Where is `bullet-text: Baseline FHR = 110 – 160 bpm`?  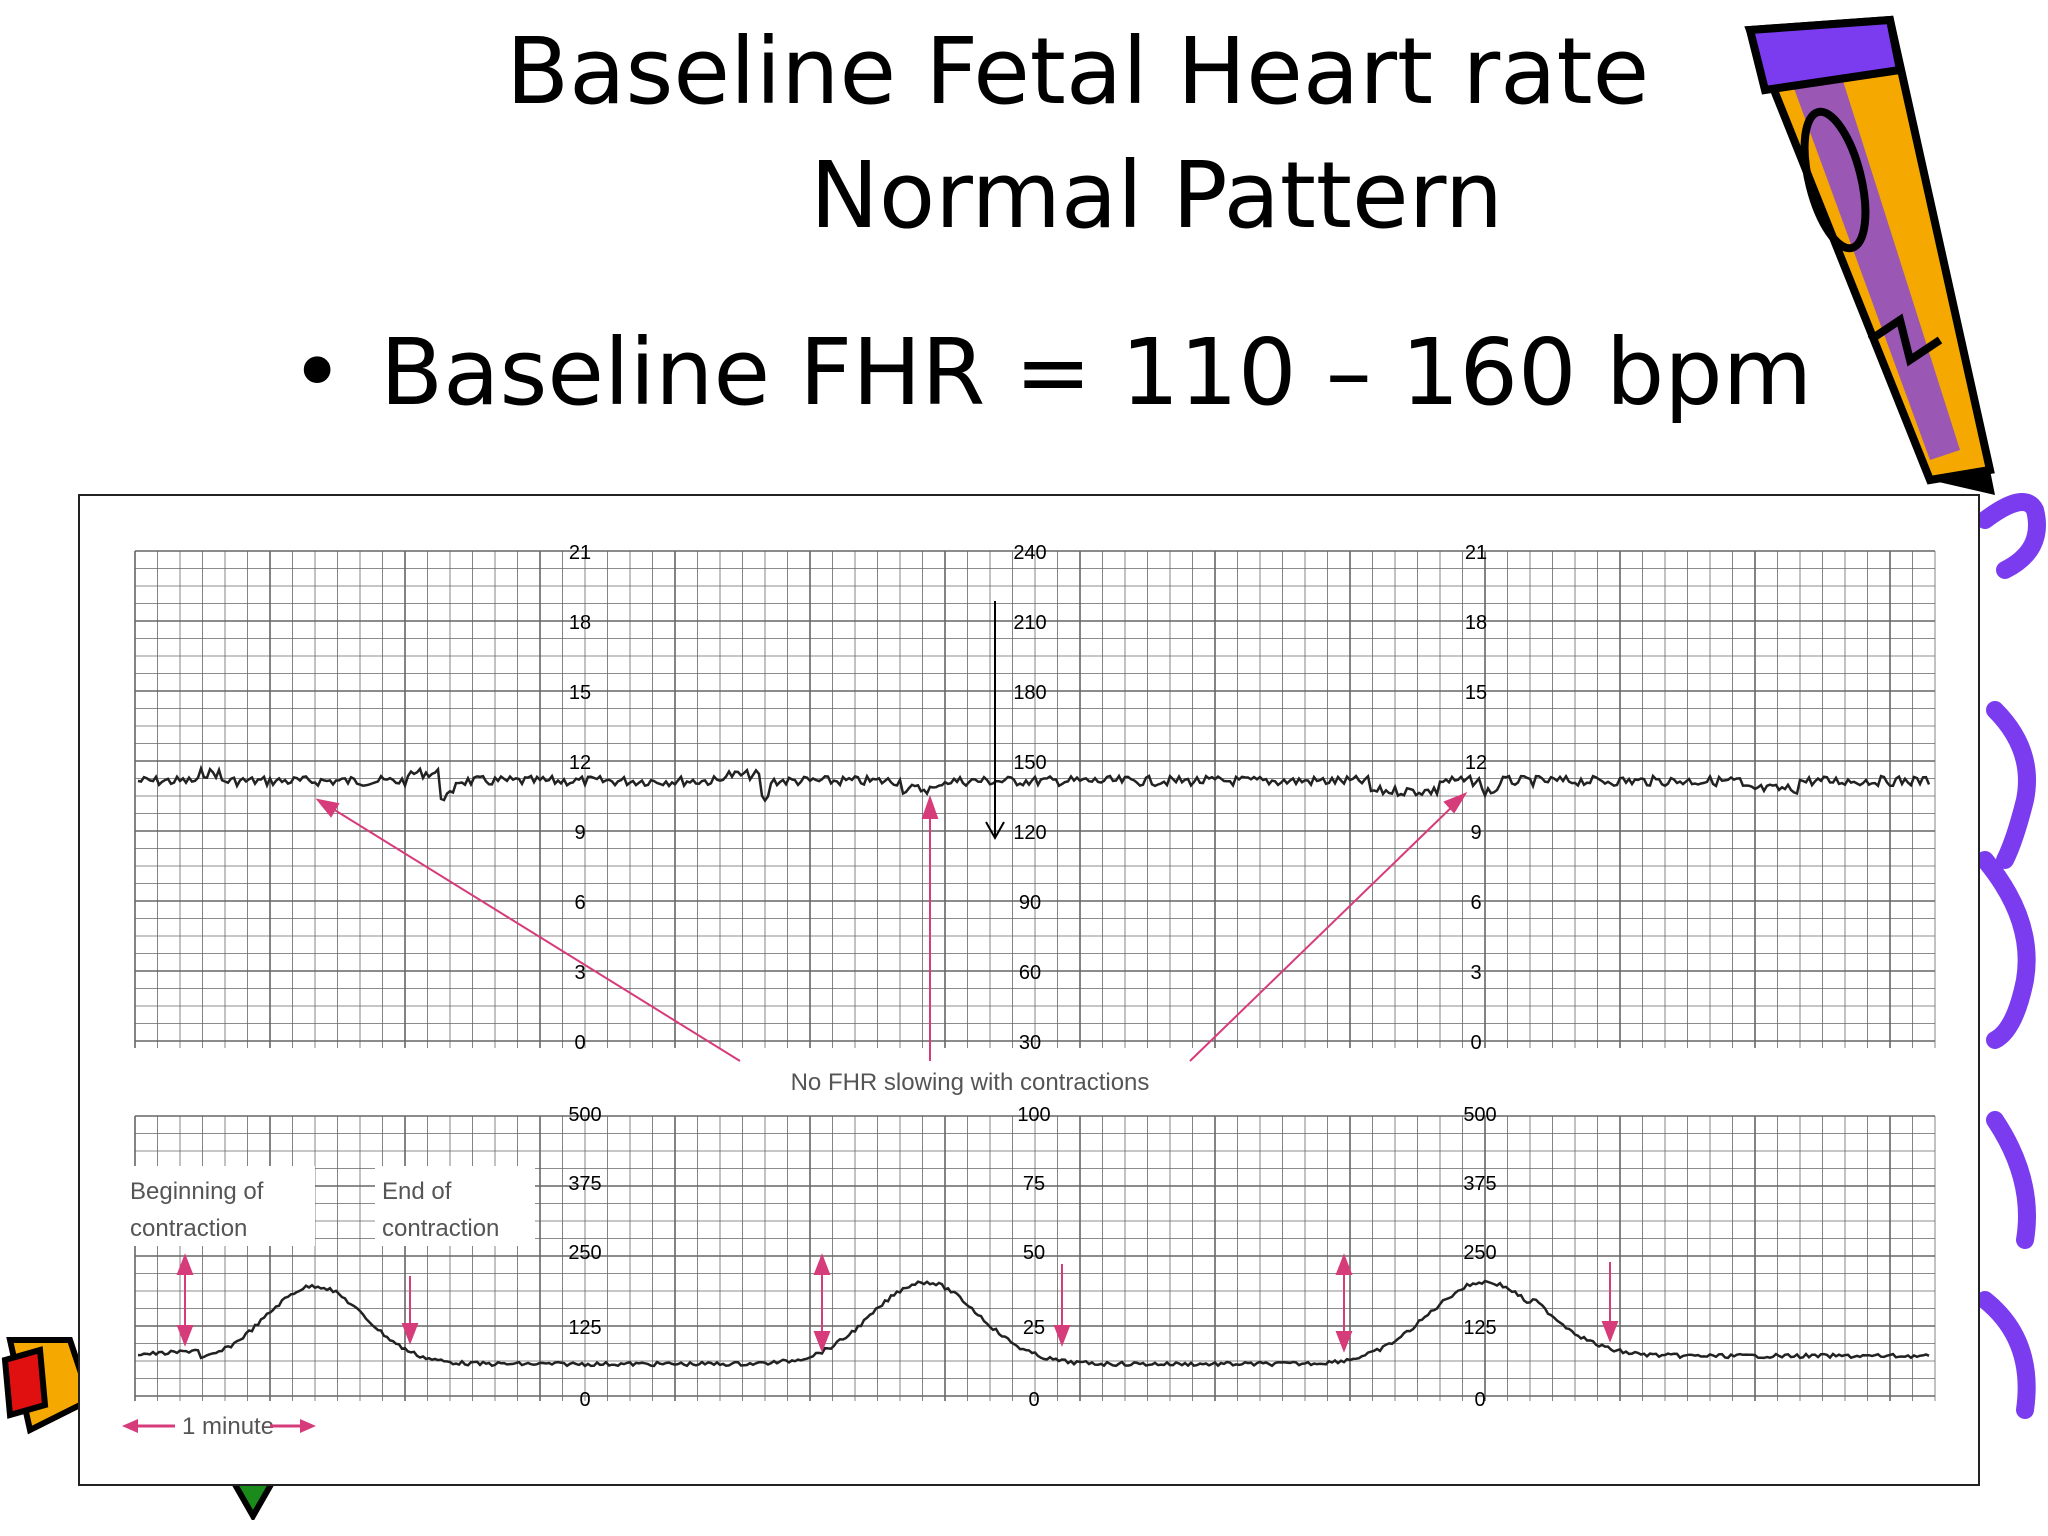
bullet-text: Baseline FHR = 110 – 160 bpm is located at coordinates (1096, 372).